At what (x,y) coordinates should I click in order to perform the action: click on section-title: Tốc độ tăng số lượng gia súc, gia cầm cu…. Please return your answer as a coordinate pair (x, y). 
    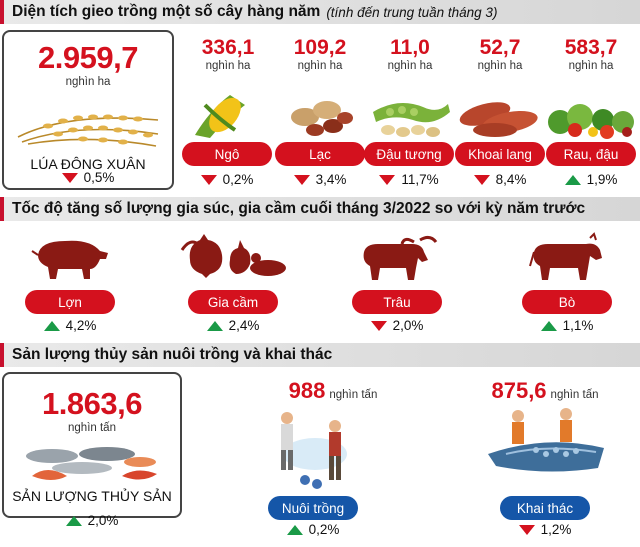
    Looking at the image, I should click on (299, 208).